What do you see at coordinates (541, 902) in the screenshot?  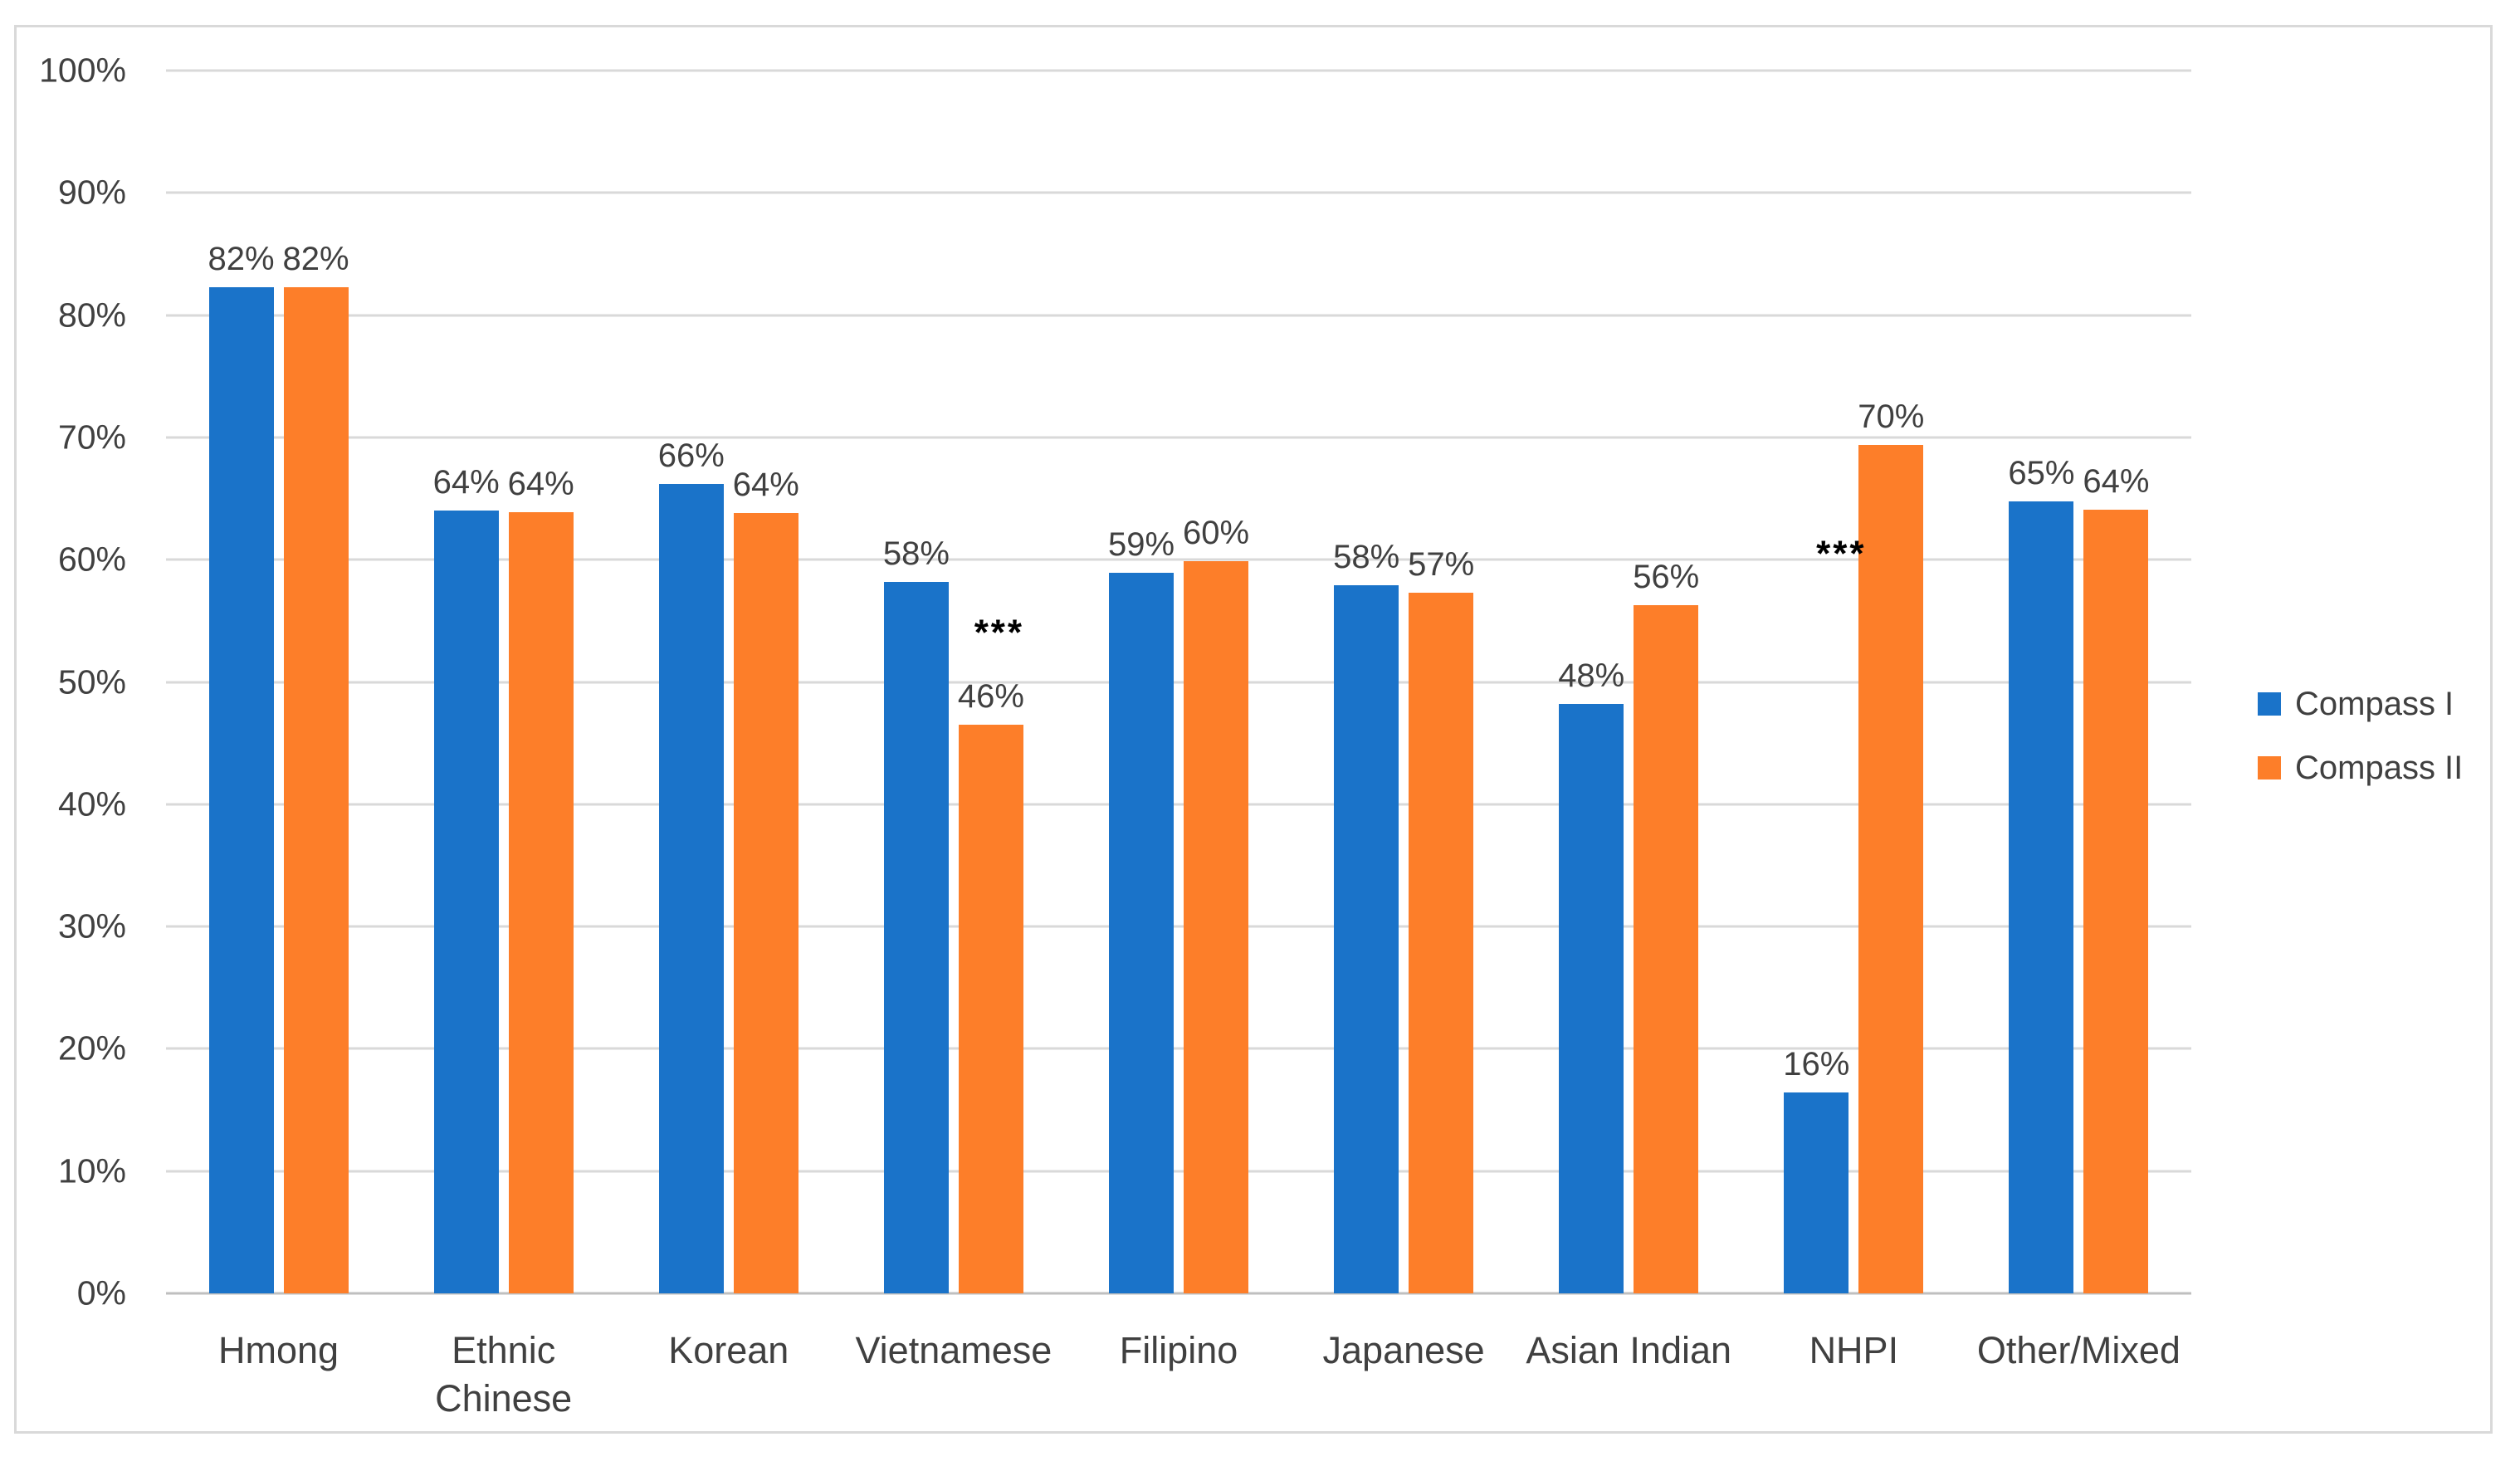 I see `bar-compass-ii-ethnic-chinese` at bounding box center [541, 902].